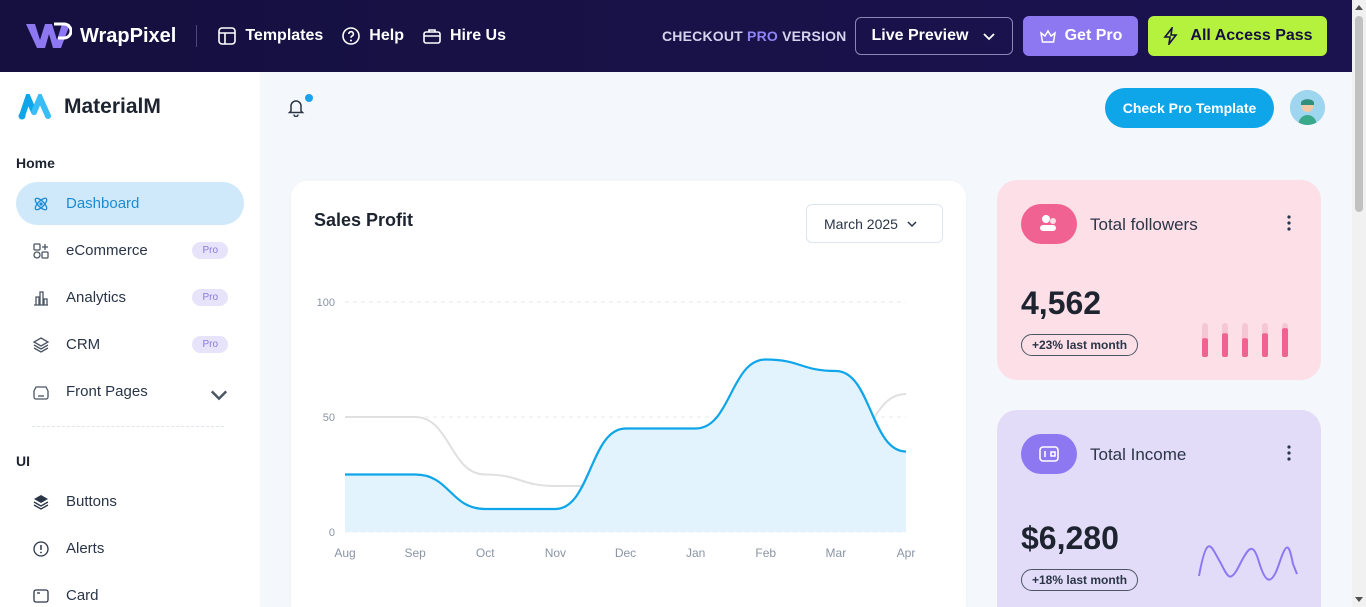  What do you see at coordinates (555, 553) in the screenshot?
I see `x-tick-label: Nov` at bounding box center [555, 553].